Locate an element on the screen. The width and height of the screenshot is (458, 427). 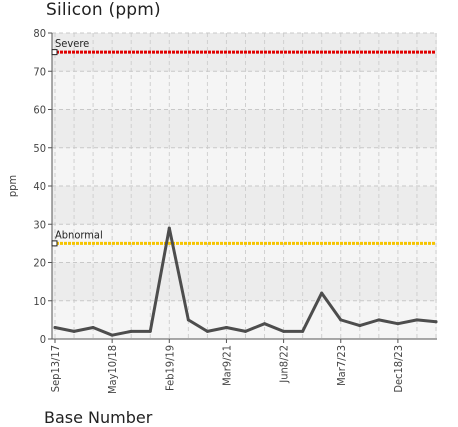
x-tick-label: Feb19/19 is located at coordinates (169, 368).